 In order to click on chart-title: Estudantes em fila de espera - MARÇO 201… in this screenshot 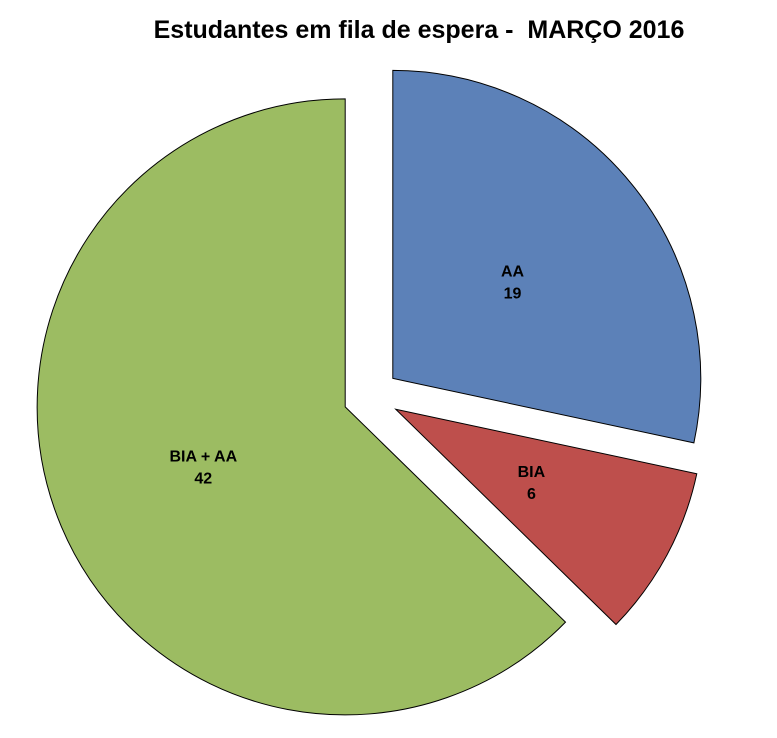, I will do `click(419, 30)`.